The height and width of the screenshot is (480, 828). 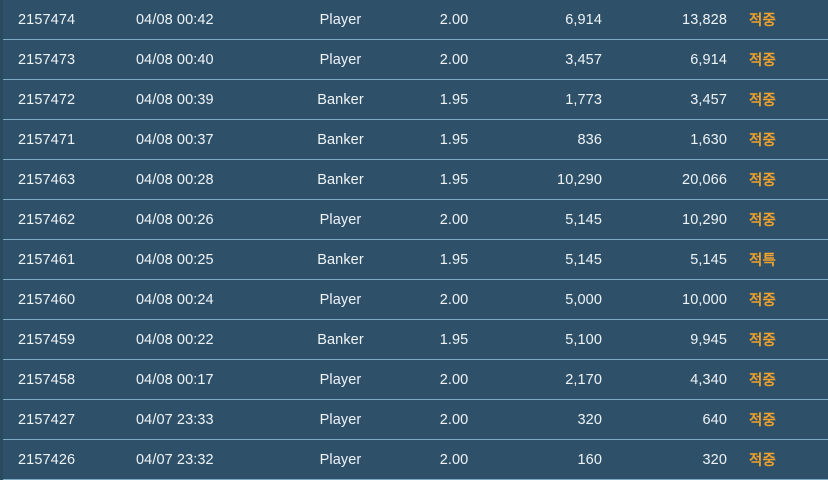 What do you see at coordinates (708, 99) in the screenshot?
I see `cell-payout: 3,457` at bounding box center [708, 99].